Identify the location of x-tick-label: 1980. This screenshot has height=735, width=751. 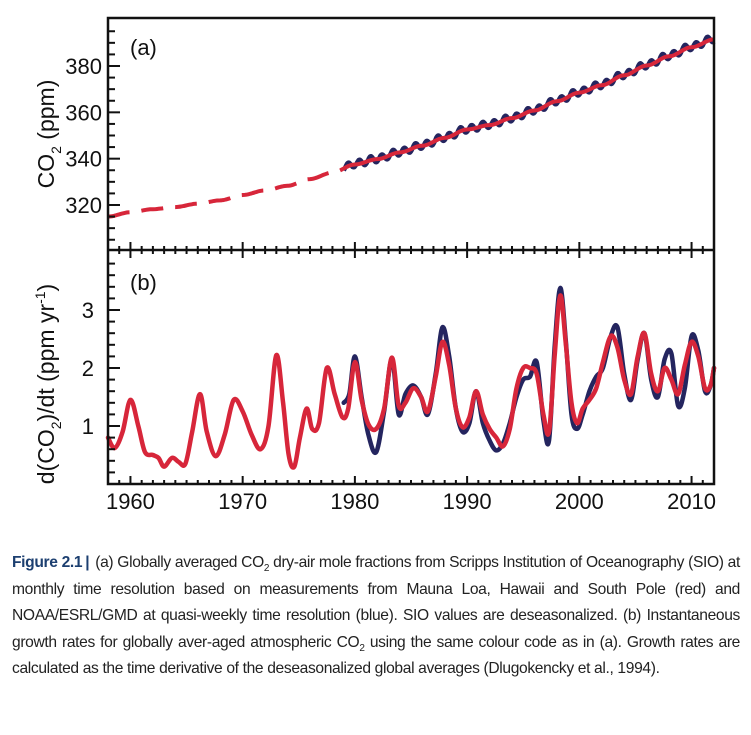
(354, 501).